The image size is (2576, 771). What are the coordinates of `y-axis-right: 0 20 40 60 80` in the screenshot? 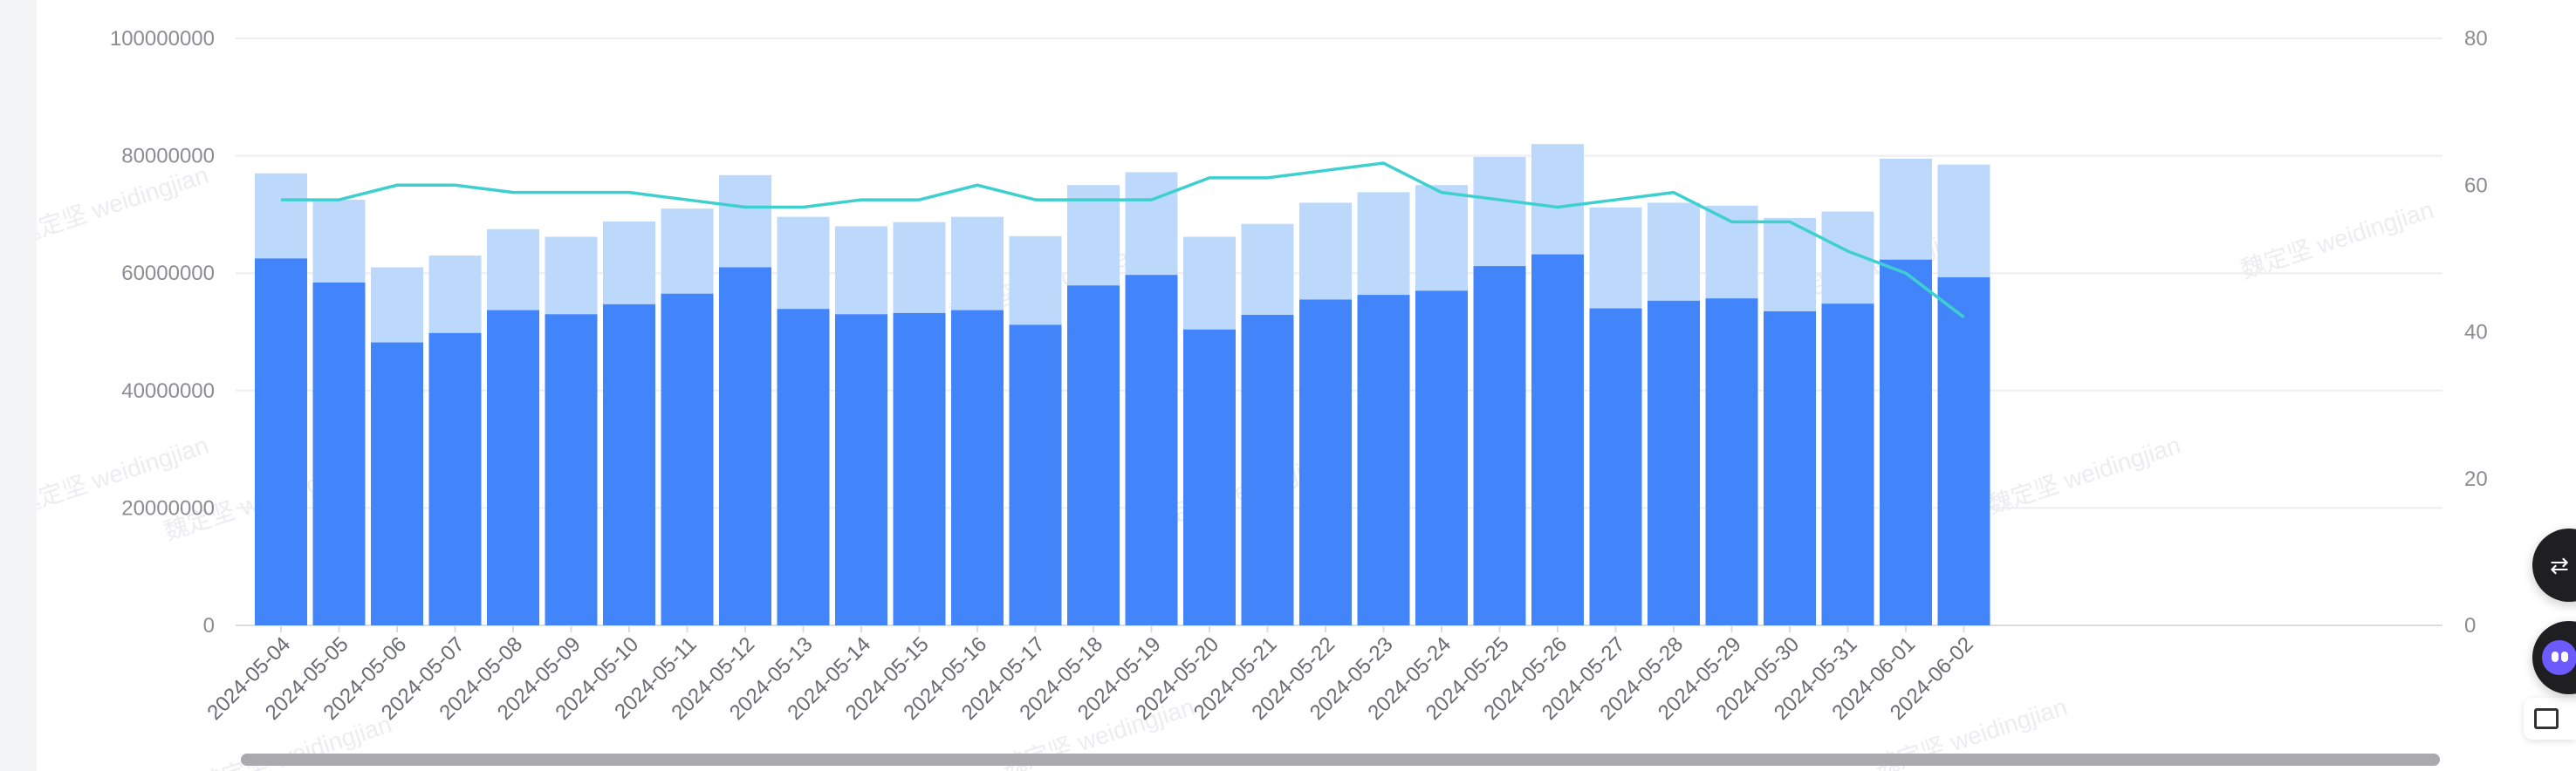 It's located at (2476, 332).